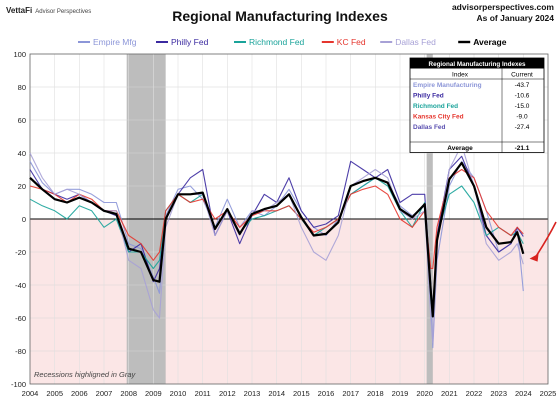 This screenshot has width=560, height=406. I want to click on x-tick-label: 2005, so click(54, 393).